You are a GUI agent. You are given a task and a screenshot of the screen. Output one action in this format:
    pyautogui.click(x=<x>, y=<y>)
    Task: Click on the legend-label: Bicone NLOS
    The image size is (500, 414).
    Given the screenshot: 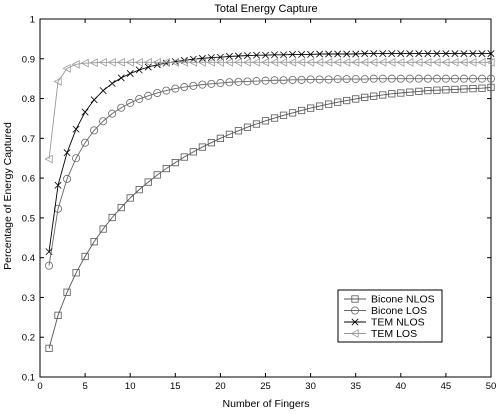 What is the action you would take?
    pyautogui.click(x=403, y=300)
    